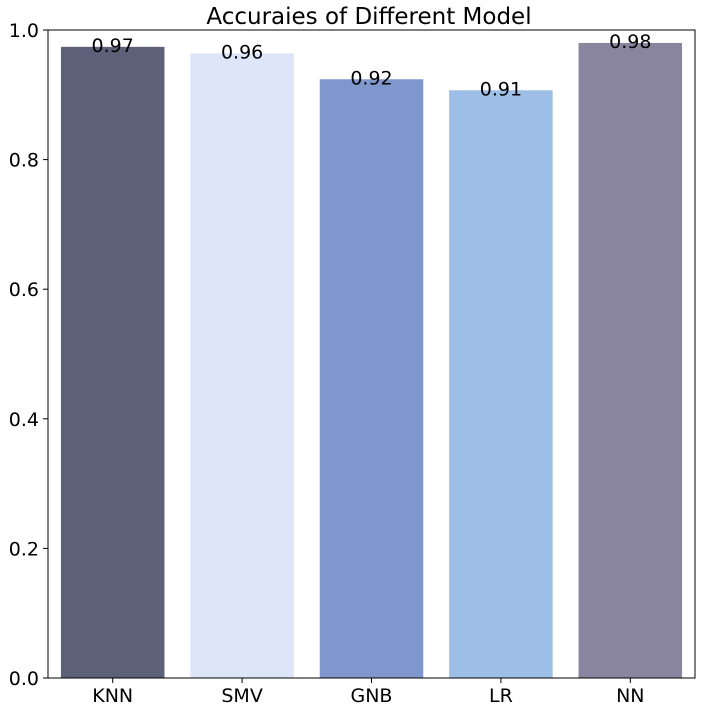 Image resolution: width=705 pixels, height=711 pixels. I want to click on chart-title: Accuraies of Different Model, so click(368, 17).